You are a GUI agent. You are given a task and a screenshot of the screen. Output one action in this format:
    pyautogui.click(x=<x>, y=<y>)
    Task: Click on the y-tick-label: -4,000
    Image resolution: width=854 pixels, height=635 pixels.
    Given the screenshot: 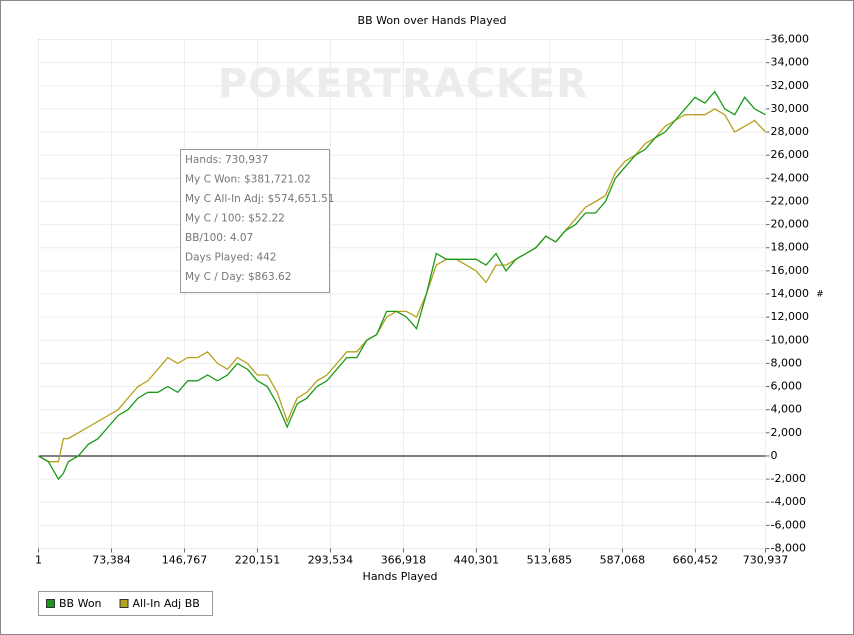 What is the action you would take?
    pyautogui.click(x=788, y=501)
    